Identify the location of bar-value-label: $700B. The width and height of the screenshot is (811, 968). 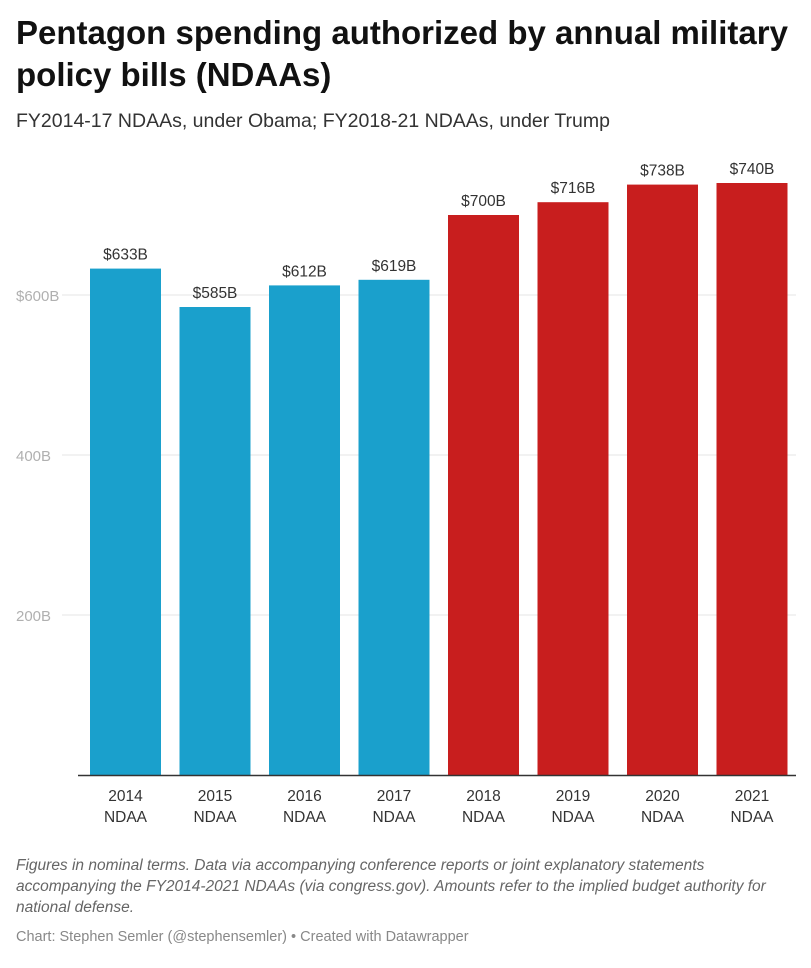
(483, 201).